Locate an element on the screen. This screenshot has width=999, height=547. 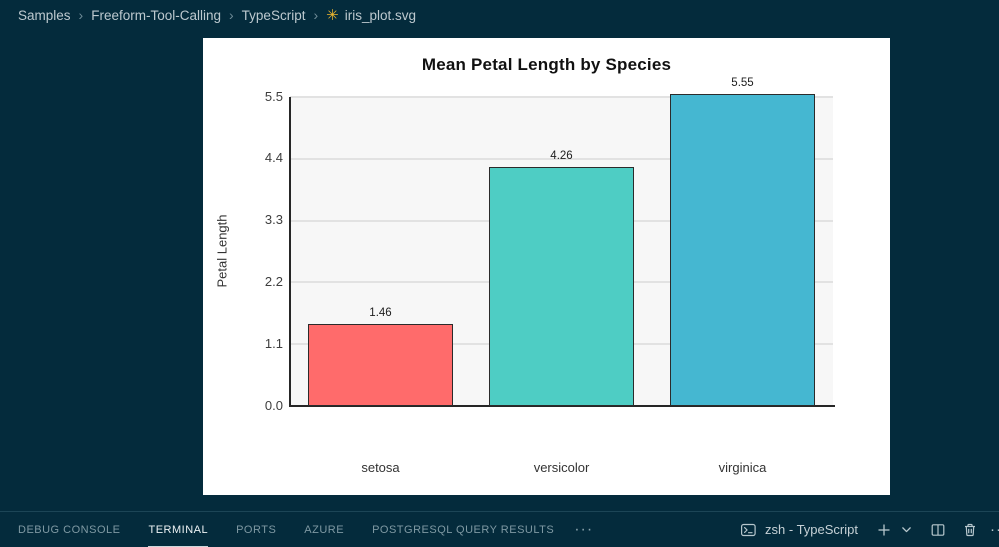
tab-terminal: TERMINAL is located at coordinates (178, 529).